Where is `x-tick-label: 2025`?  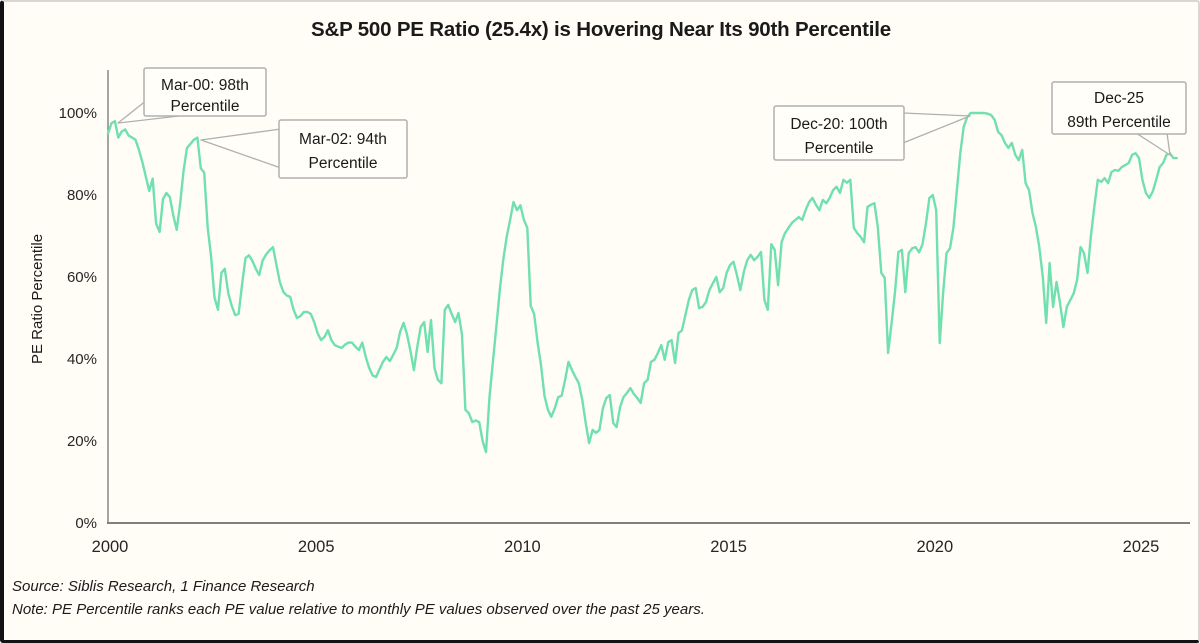 x-tick-label: 2025 is located at coordinates (1141, 547).